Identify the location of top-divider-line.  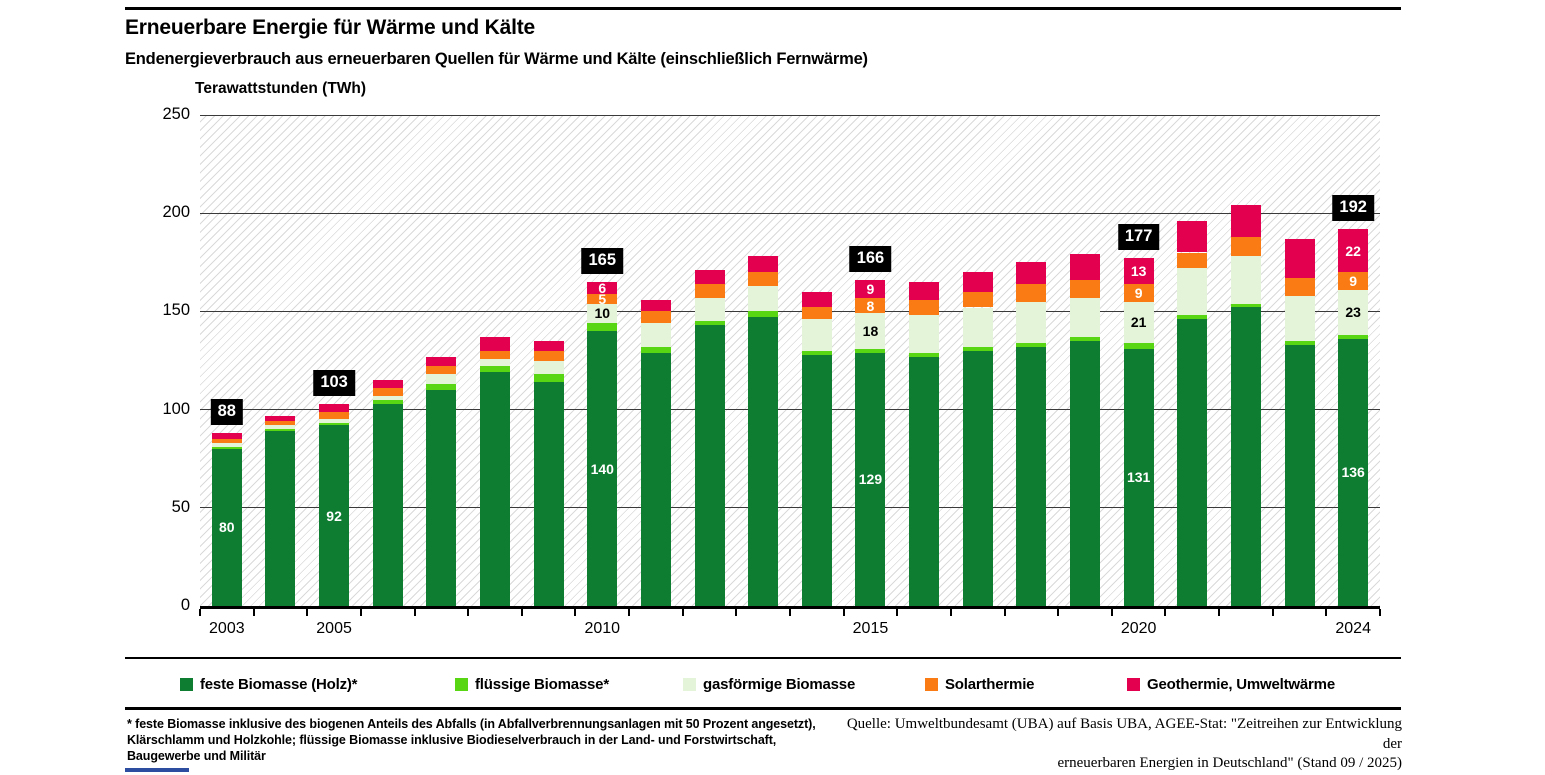
(763, 8).